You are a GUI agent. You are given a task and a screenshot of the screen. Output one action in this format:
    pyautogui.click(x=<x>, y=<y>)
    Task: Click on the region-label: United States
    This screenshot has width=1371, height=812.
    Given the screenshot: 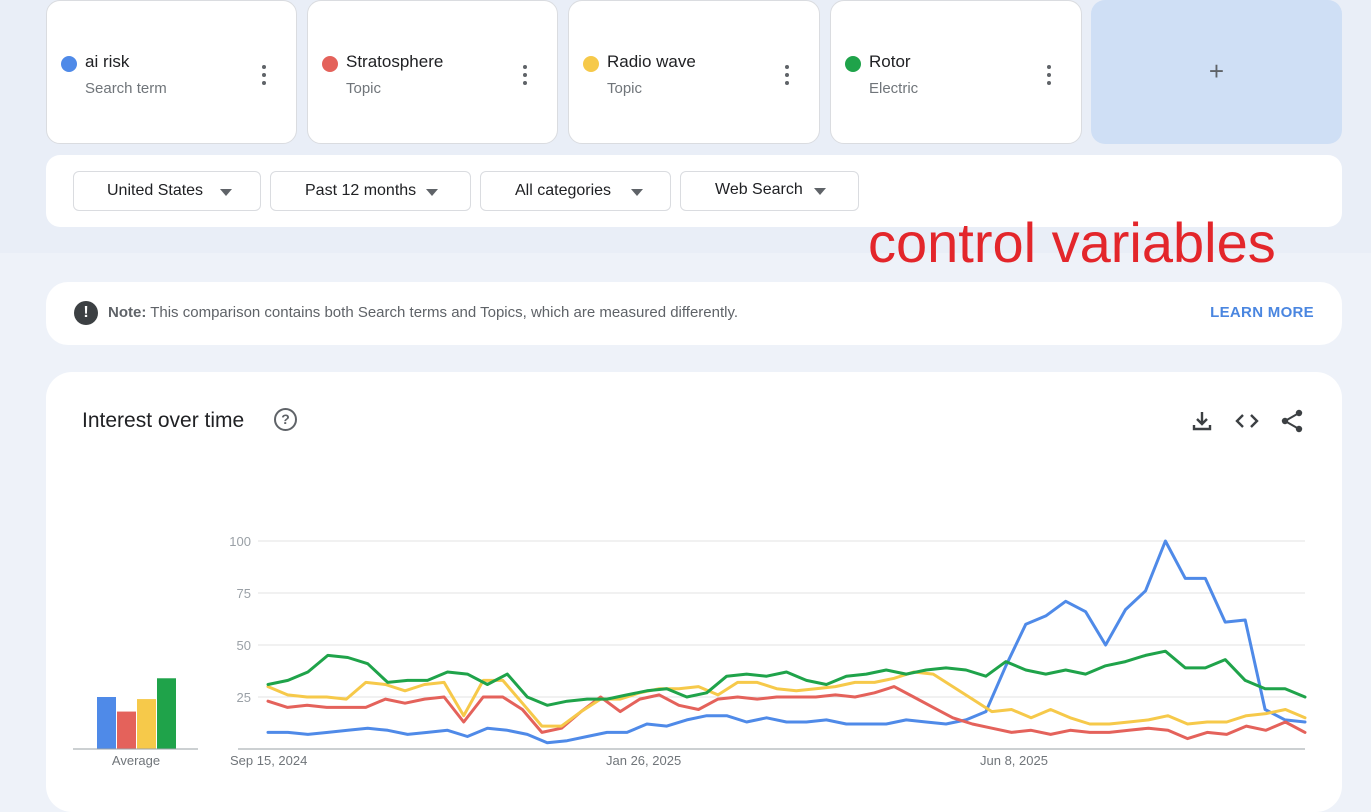 What is the action you would take?
    pyautogui.click(x=155, y=190)
    